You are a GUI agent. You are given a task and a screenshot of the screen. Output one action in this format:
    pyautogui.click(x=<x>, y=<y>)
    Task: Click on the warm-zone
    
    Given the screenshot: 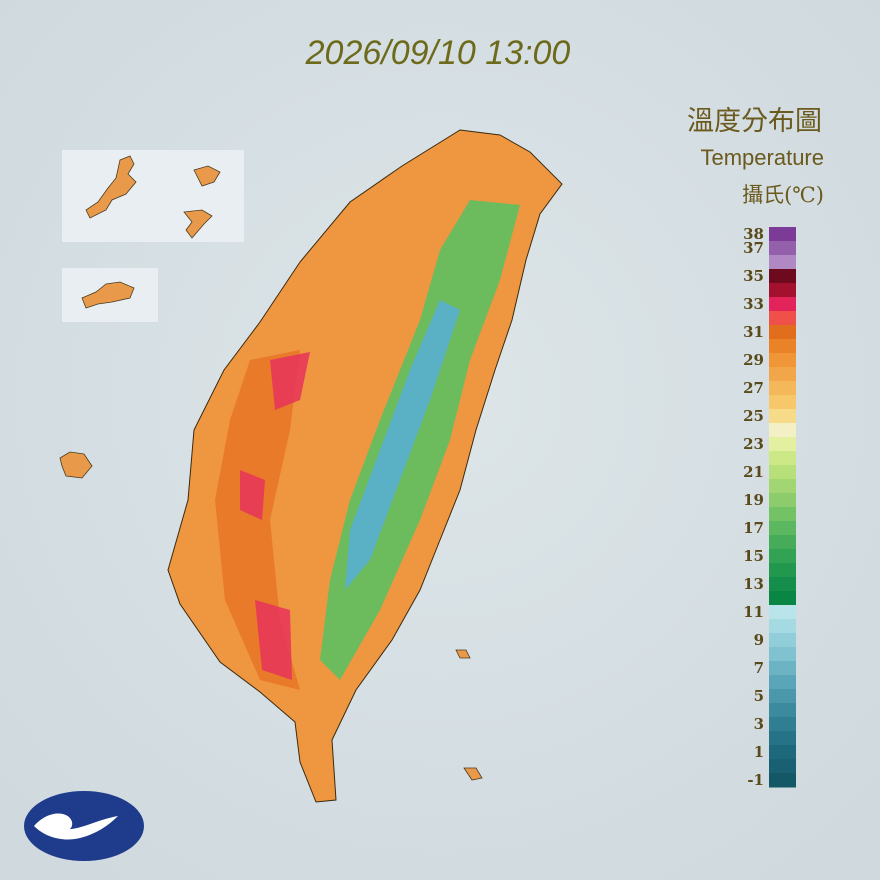 What is the action you would take?
    pyautogui.click(x=257, y=520)
    